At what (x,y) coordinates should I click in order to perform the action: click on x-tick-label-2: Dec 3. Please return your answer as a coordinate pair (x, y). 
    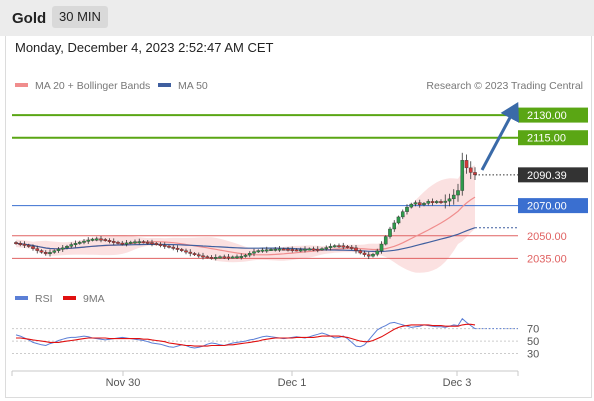
    Looking at the image, I should click on (457, 383).